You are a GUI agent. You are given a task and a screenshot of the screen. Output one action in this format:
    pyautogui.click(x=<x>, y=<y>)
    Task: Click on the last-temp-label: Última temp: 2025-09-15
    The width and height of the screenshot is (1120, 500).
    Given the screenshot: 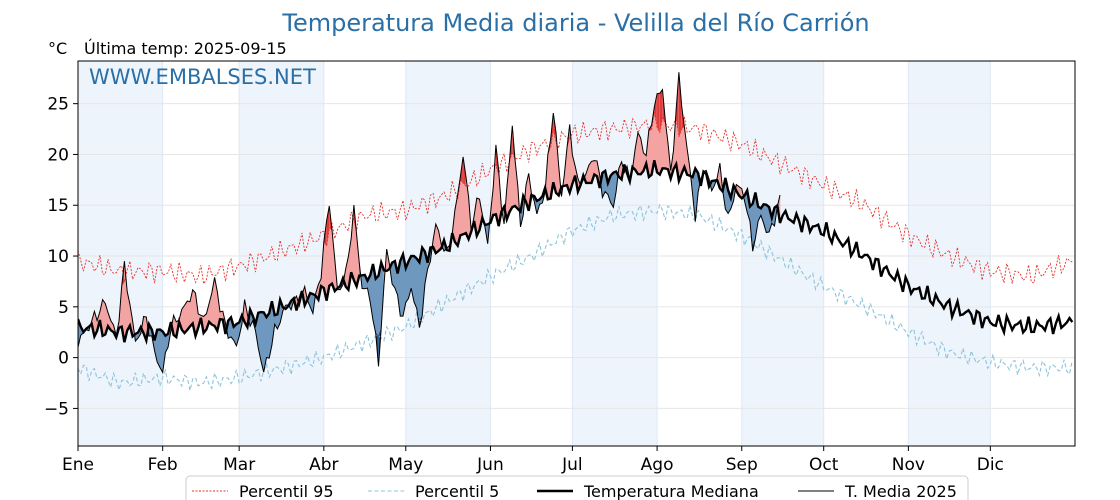 What is the action you would take?
    pyautogui.click(x=185, y=48)
    